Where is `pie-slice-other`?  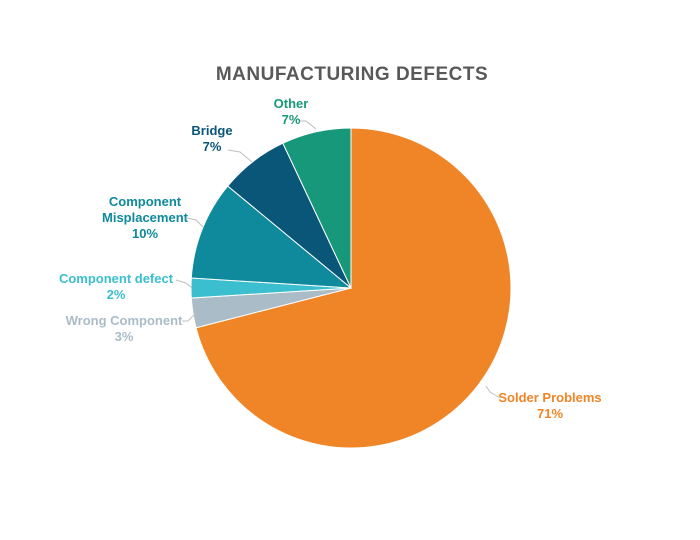 pie-slice-other is located at coordinates (317, 208).